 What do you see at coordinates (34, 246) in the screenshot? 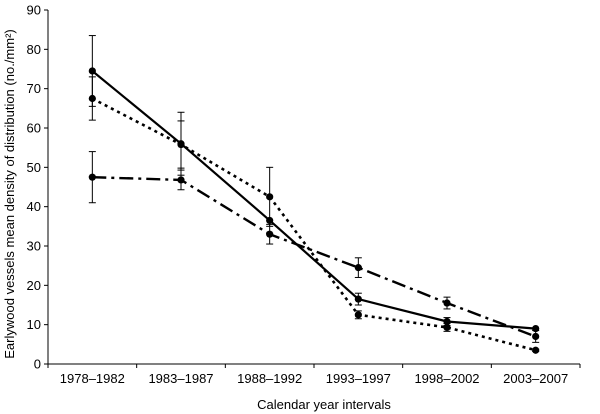
I see `y-tick-label-30: 30` at bounding box center [34, 246].